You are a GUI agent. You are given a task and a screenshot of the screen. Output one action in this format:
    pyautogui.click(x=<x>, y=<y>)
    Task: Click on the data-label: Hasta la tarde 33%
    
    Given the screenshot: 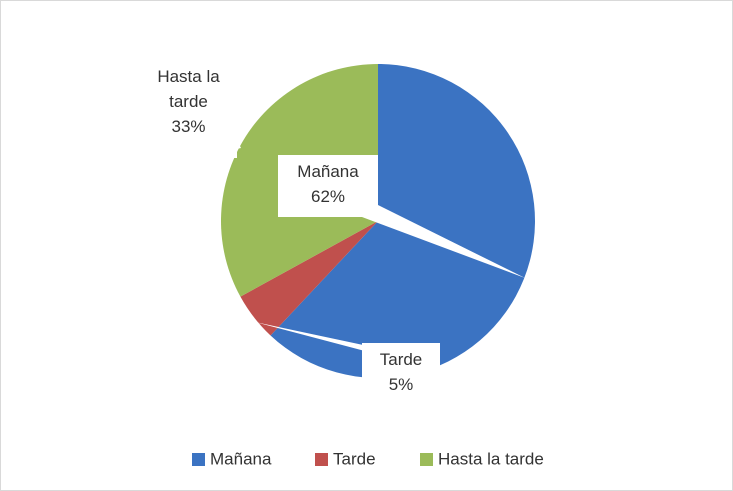 What is the action you would take?
    pyautogui.click(x=188, y=109)
    